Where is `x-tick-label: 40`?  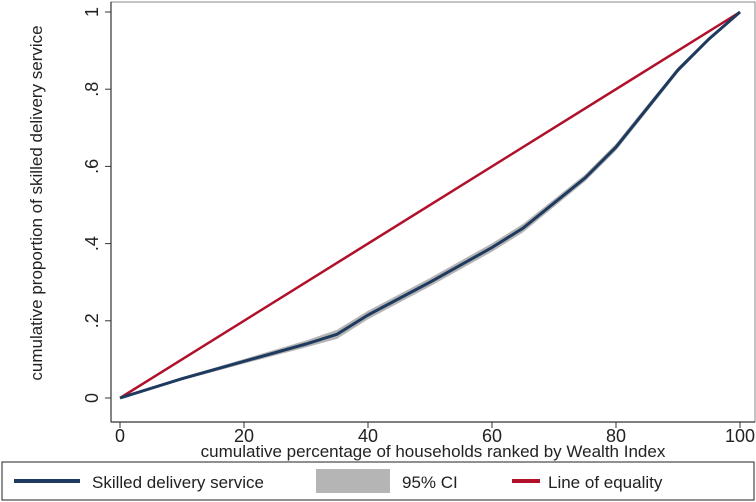 x-tick-label: 40 is located at coordinates (368, 436).